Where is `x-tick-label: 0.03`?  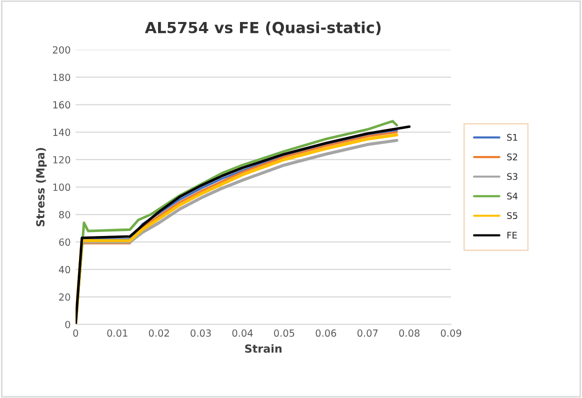
x-tick-label: 0.03 is located at coordinates (200, 333).